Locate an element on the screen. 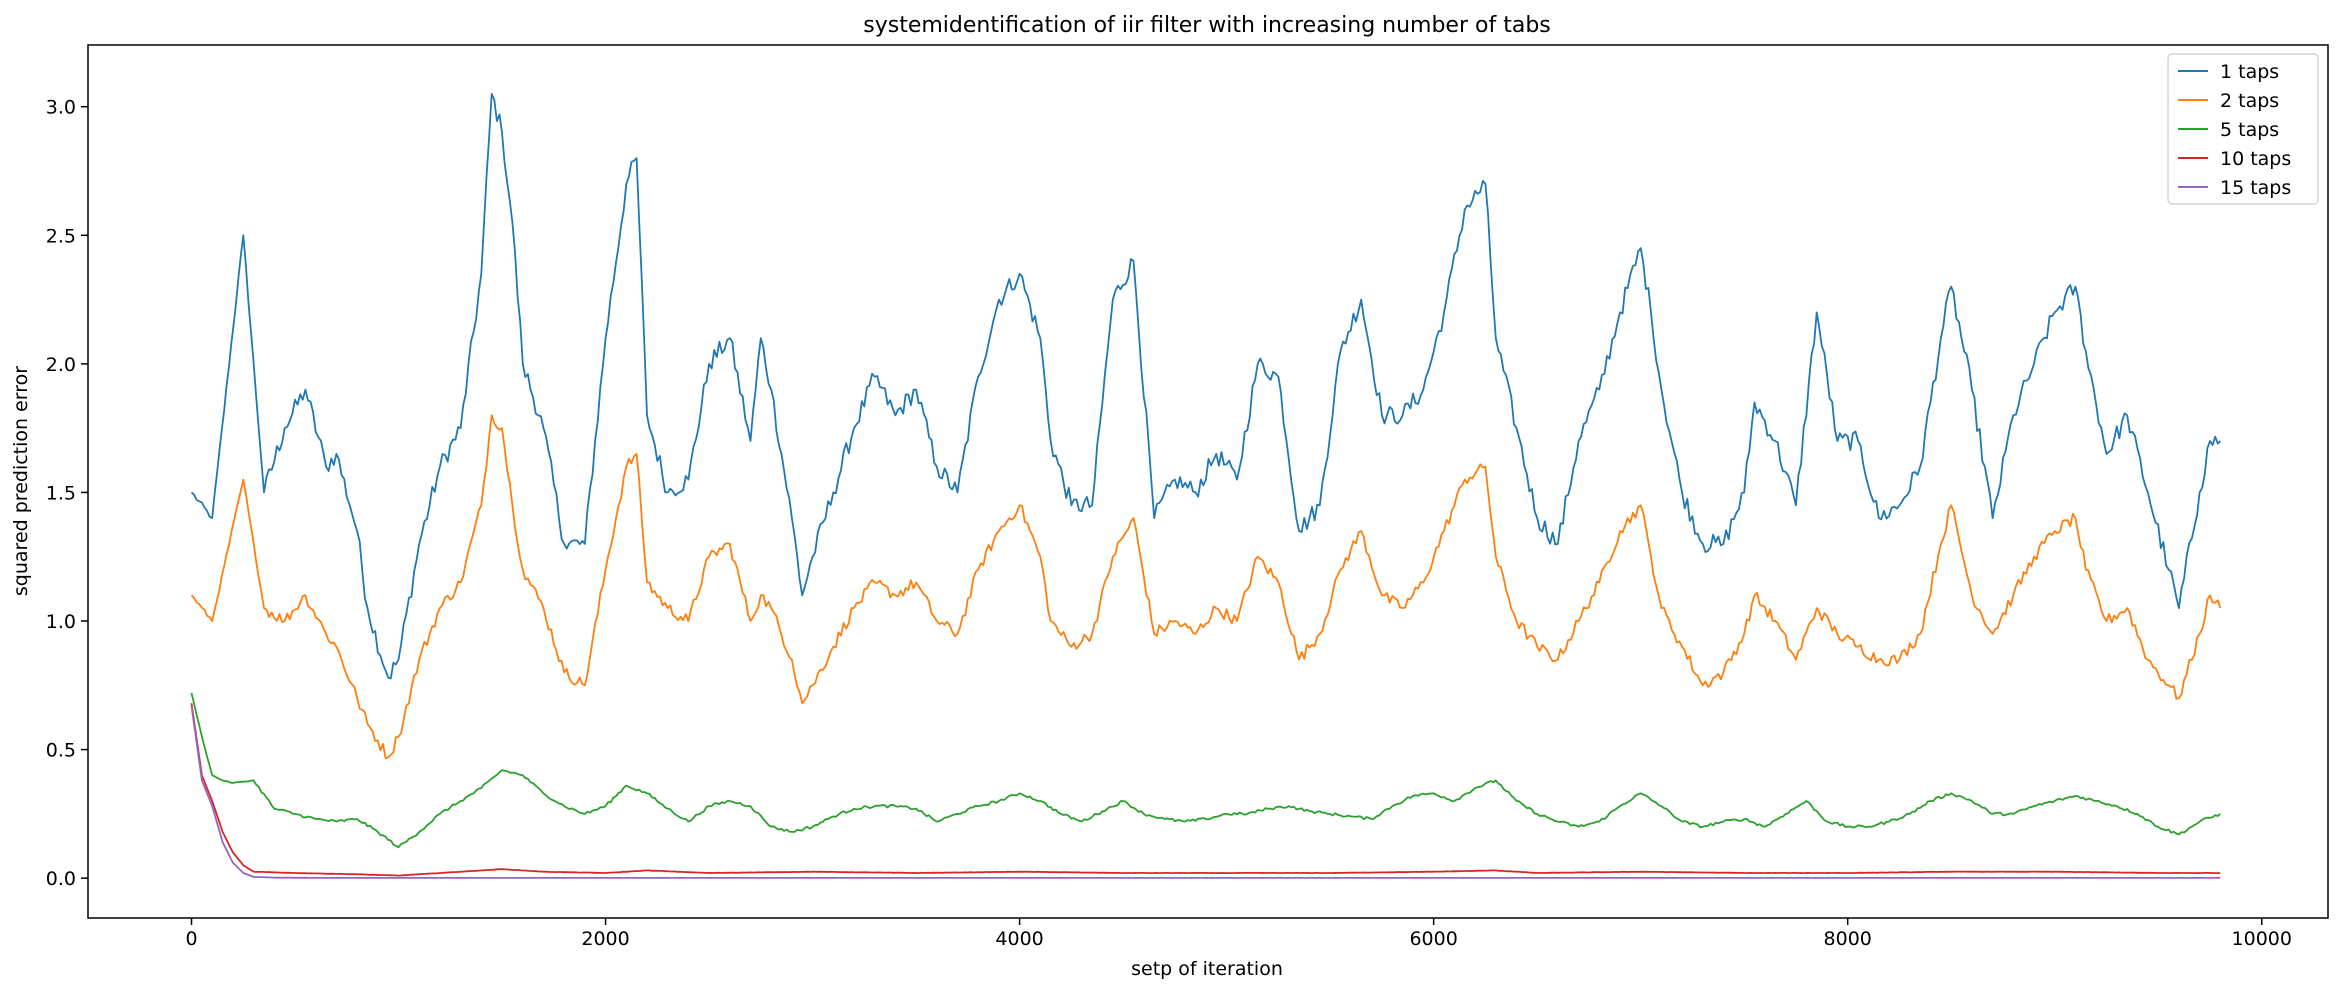 This screenshot has height=989, width=2337. y-axis-ticks: 0.0 0.5 1.0 1.5 2.0 2.5 3.0 is located at coordinates (67, 493).